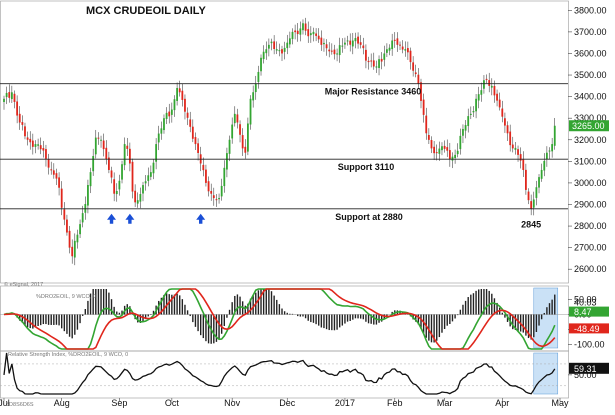 This screenshot has width=615, height=415. What do you see at coordinates (585, 300) in the screenshot?
I see `macd-ytick-label: 50.00` at bounding box center [585, 300].